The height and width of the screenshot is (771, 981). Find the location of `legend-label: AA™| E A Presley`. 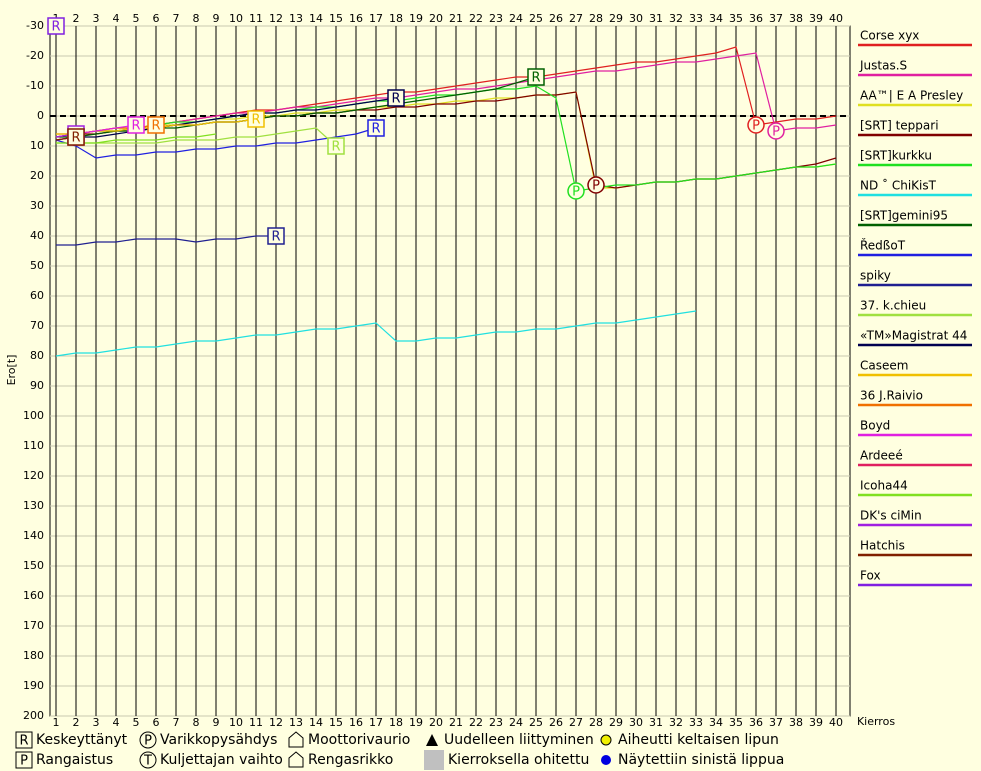

legend-label: AA™| E A Presley is located at coordinates (911, 96).